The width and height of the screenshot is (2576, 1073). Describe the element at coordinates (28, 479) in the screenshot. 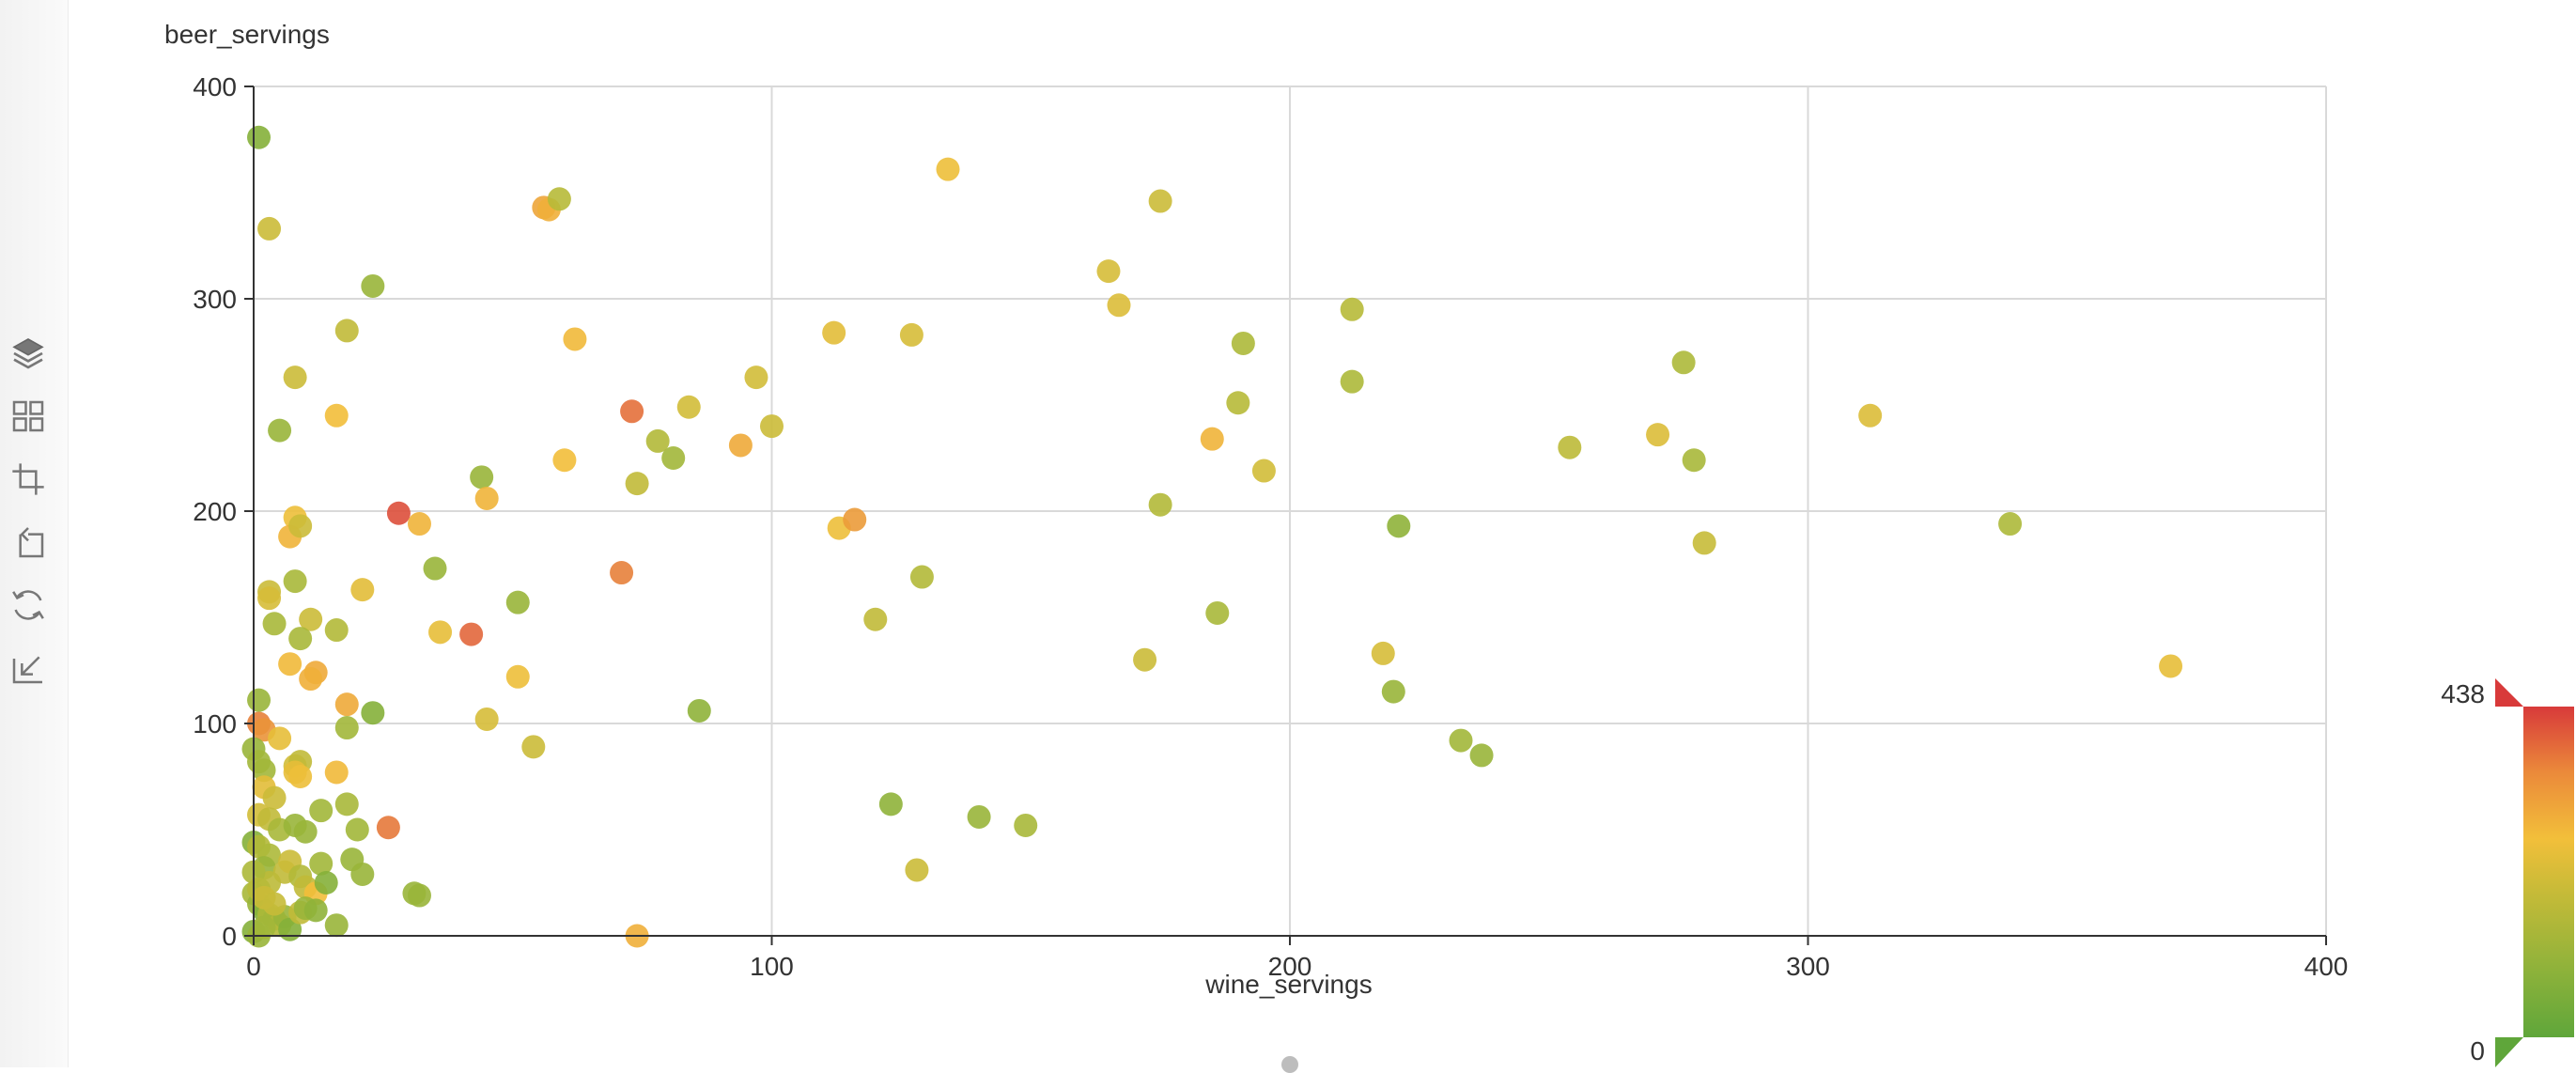

I see `rect-select-button` at that location.